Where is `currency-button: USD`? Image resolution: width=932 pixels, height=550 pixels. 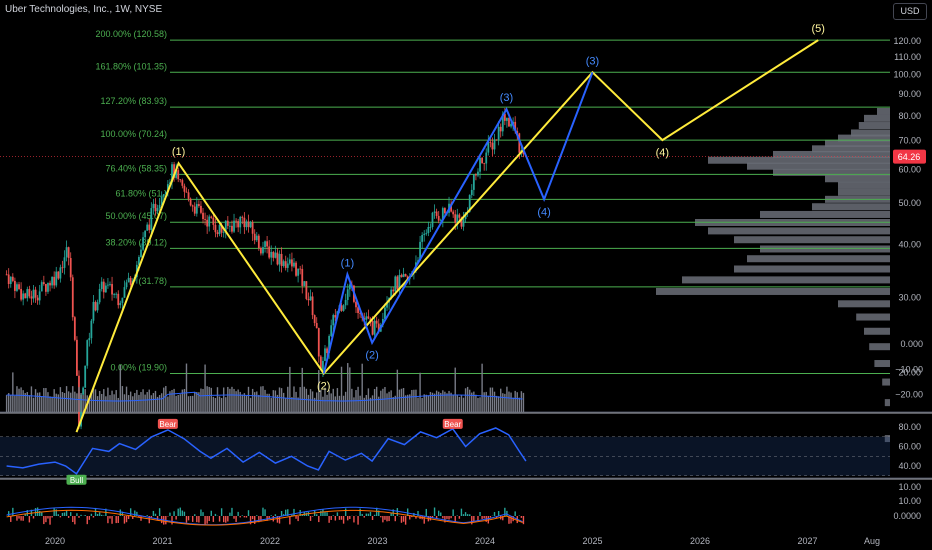 currency-button: USD is located at coordinates (910, 11).